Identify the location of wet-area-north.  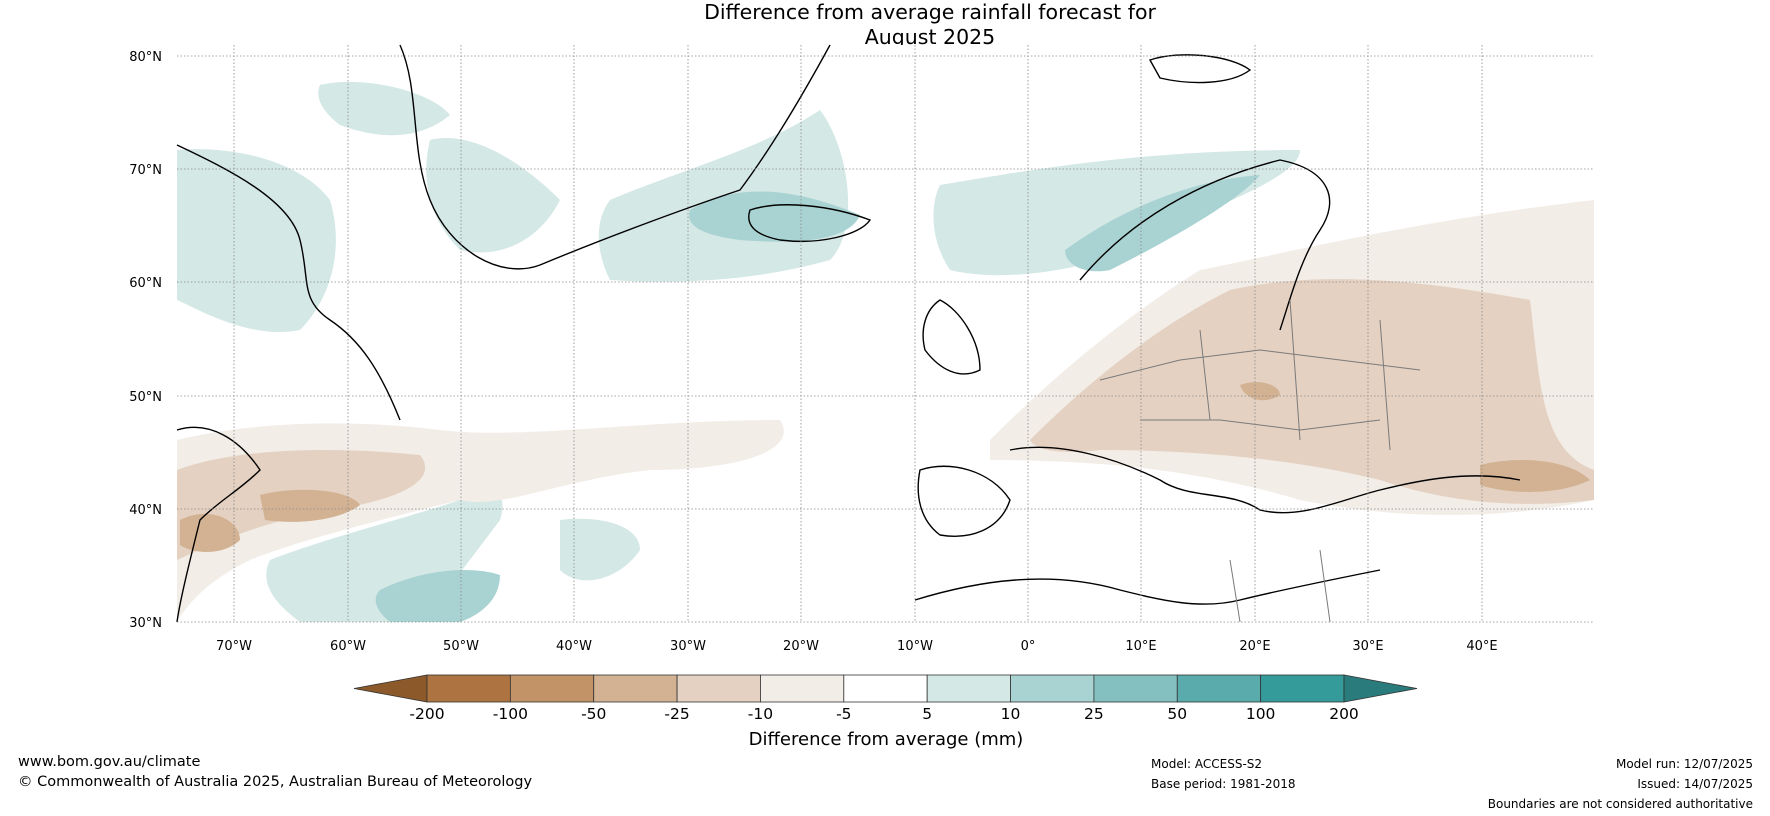
(384, 108).